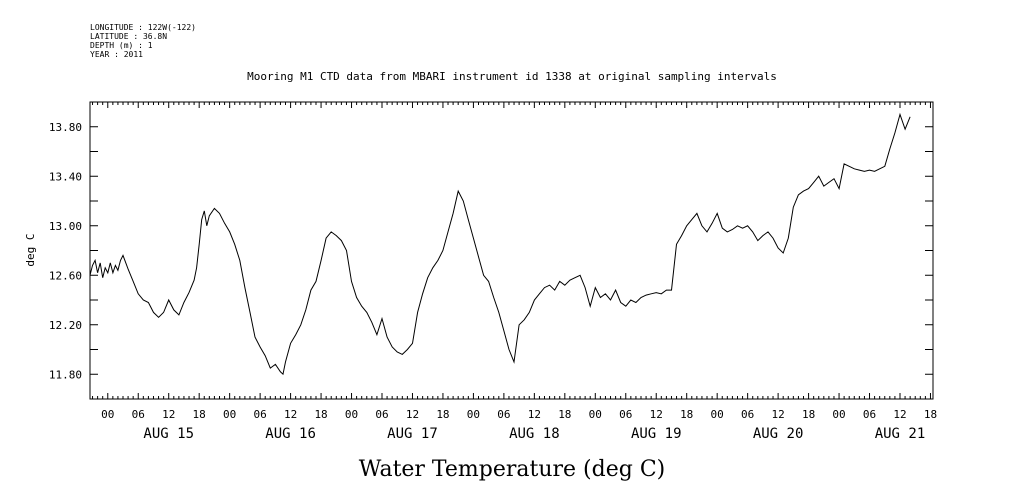 The height and width of the screenshot is (504, 1009). Describe the element at coordinates (512, 469) in the screenshot. I see `x-axis-label: Water Temperature (deg C)` at that location.